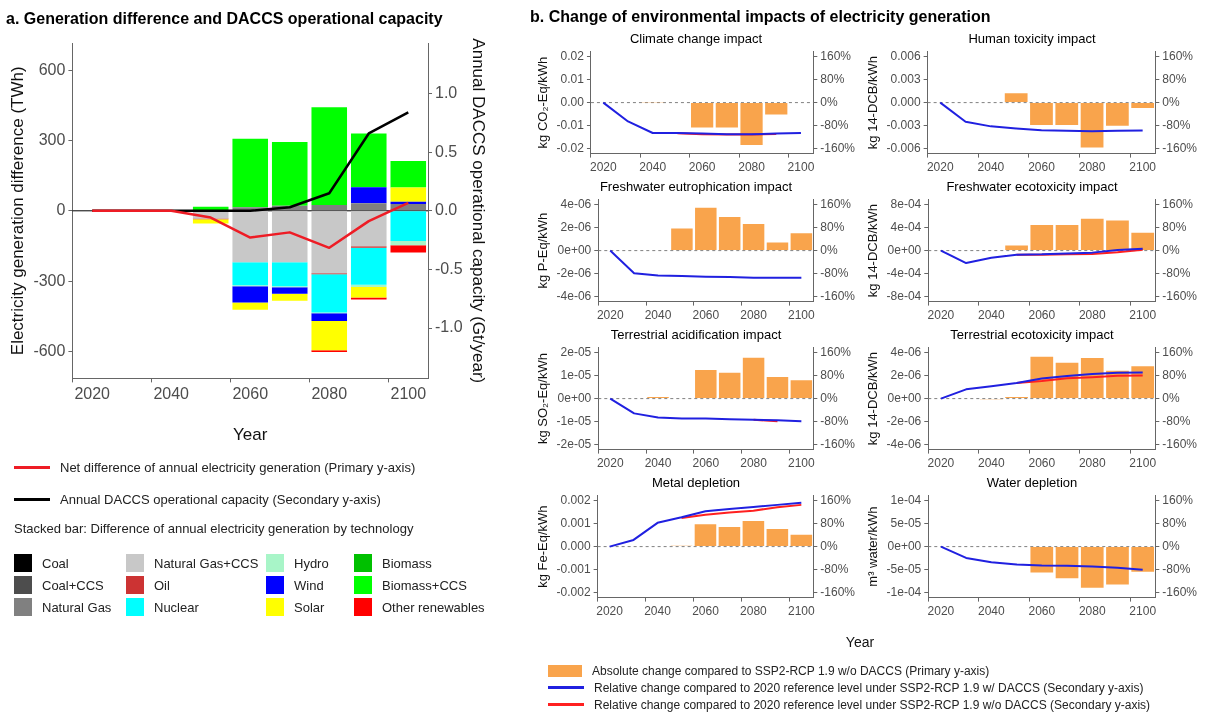  Describe the element at coordinates (543, 546) in the screenshot. I see `y-axis-title: kg Fe-Eq/kWh` at that location.